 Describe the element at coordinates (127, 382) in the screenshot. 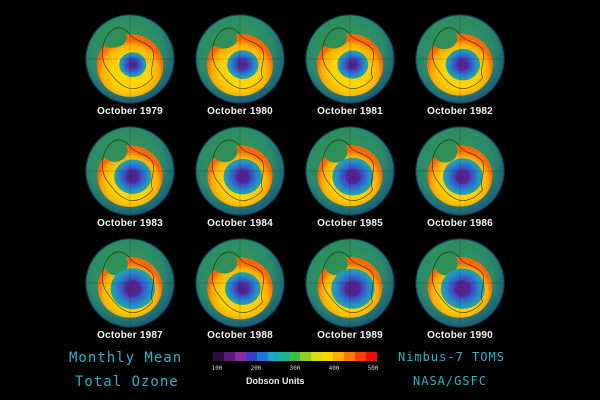

I see `title-line-2: Total Ozone` at that location.